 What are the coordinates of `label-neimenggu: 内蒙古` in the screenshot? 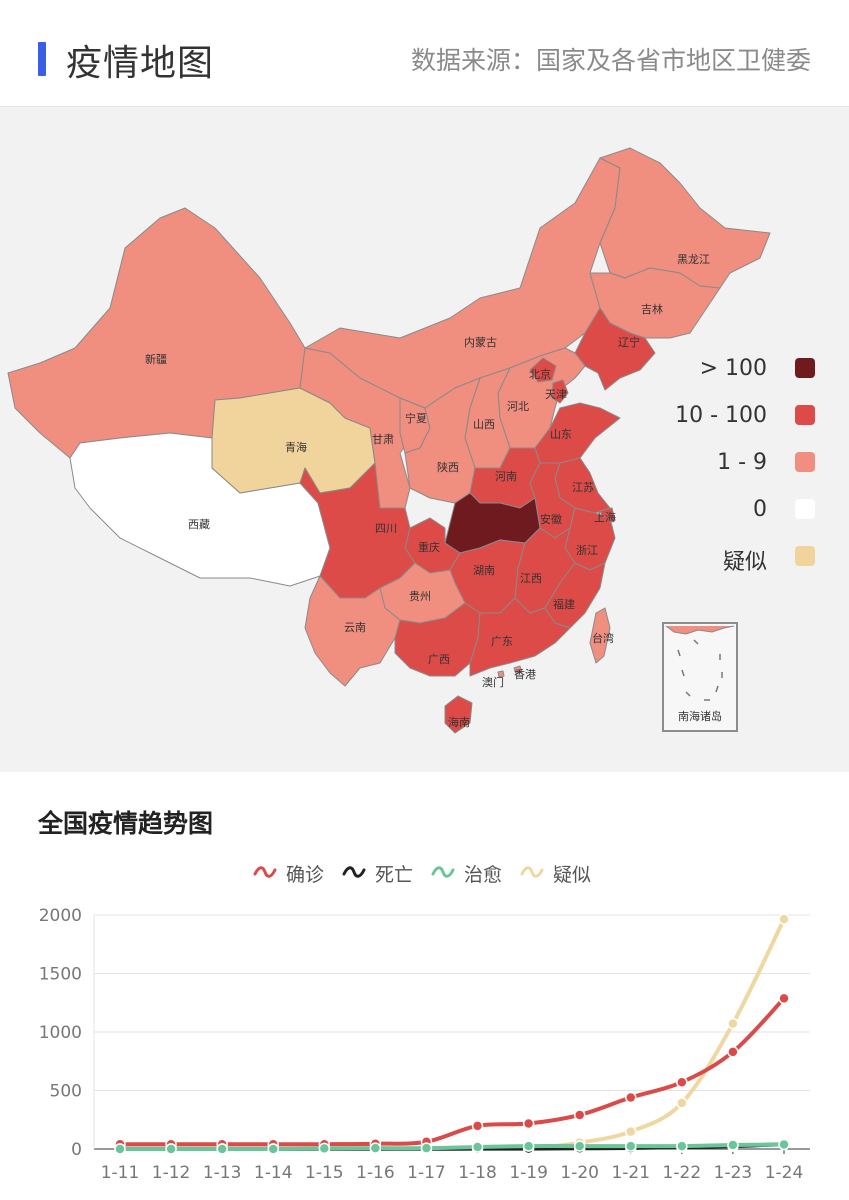 It's located at (480, 342).